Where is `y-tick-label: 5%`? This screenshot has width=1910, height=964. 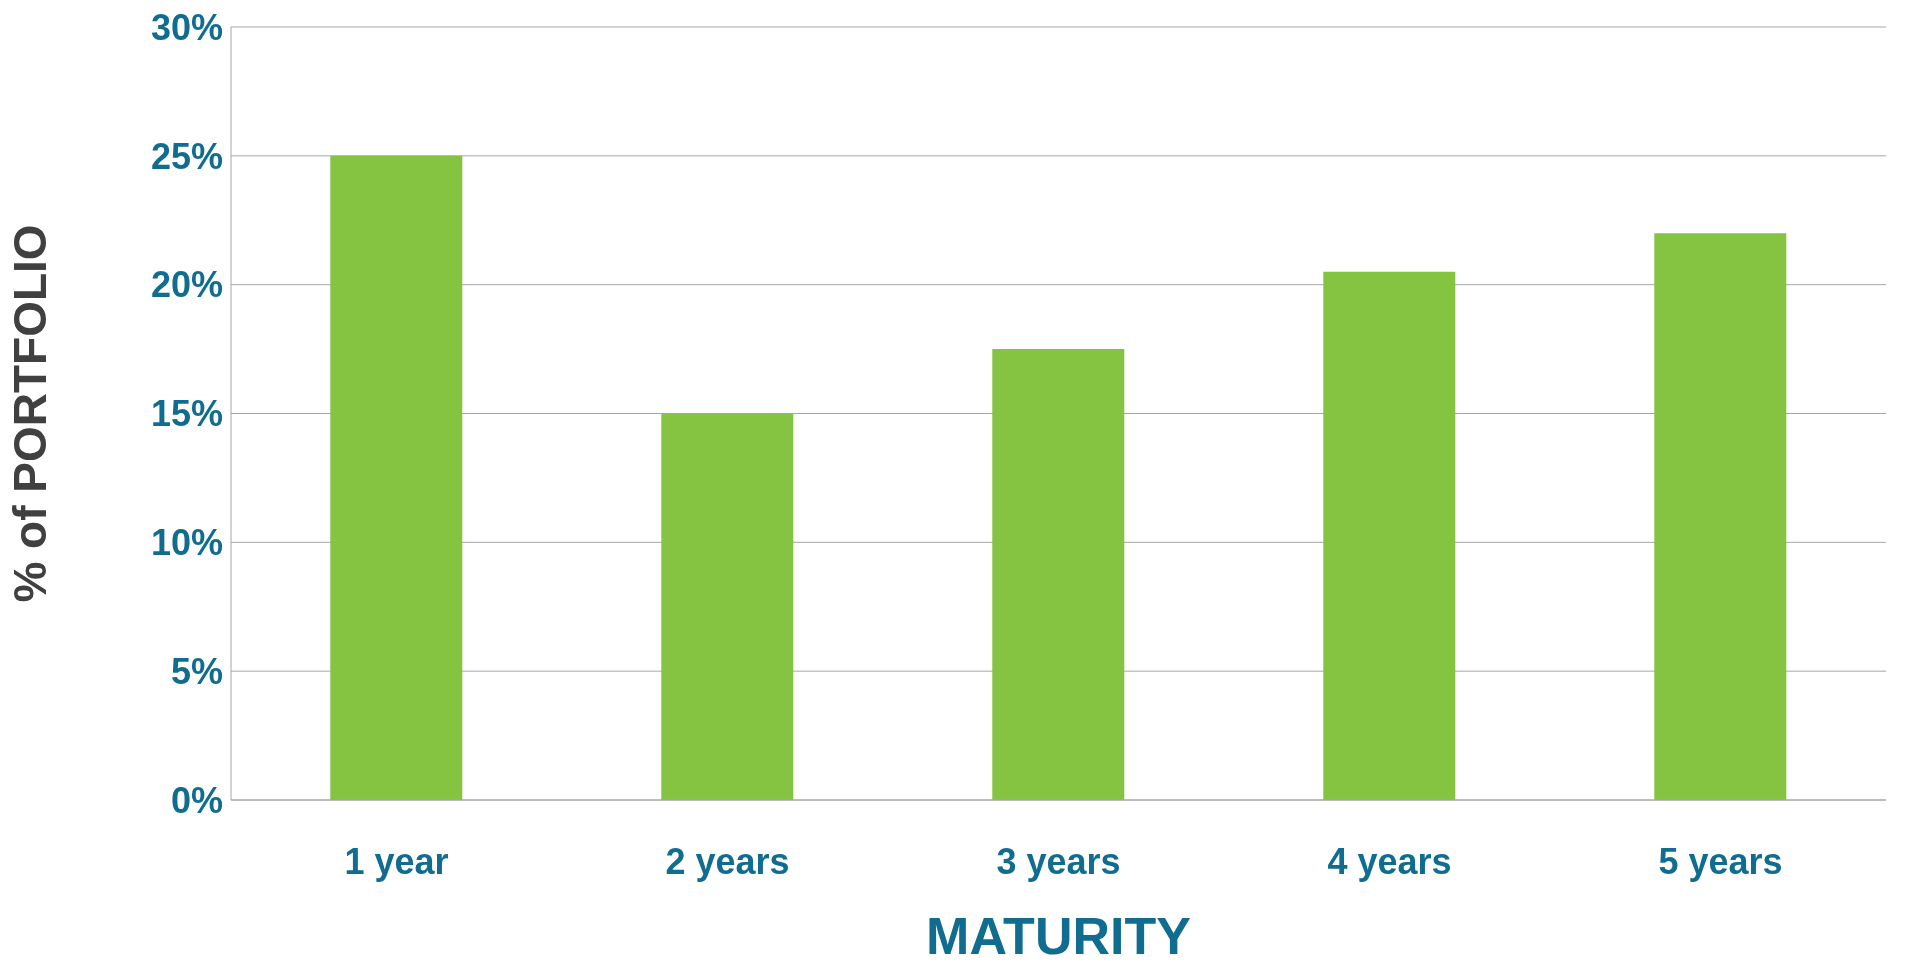
y-tick-label: 5% is located at coordinates (196, 671).